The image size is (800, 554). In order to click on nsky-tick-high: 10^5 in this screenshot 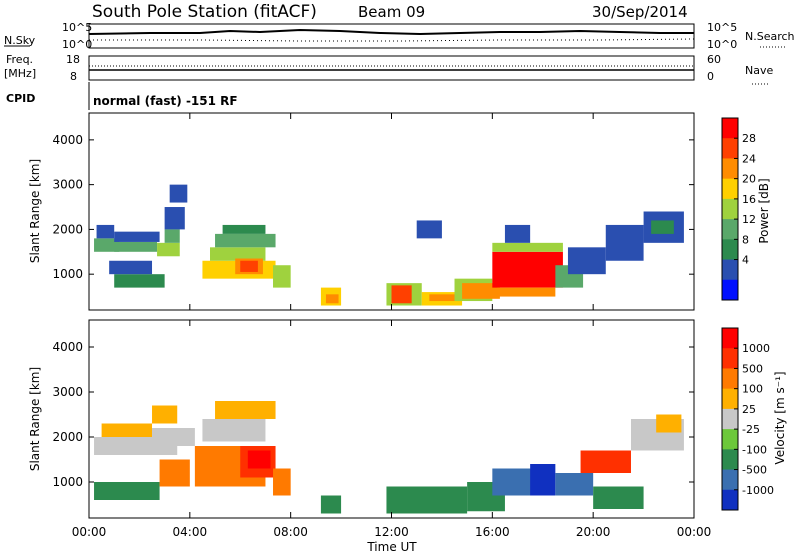, I will do `click(77, 27)`.